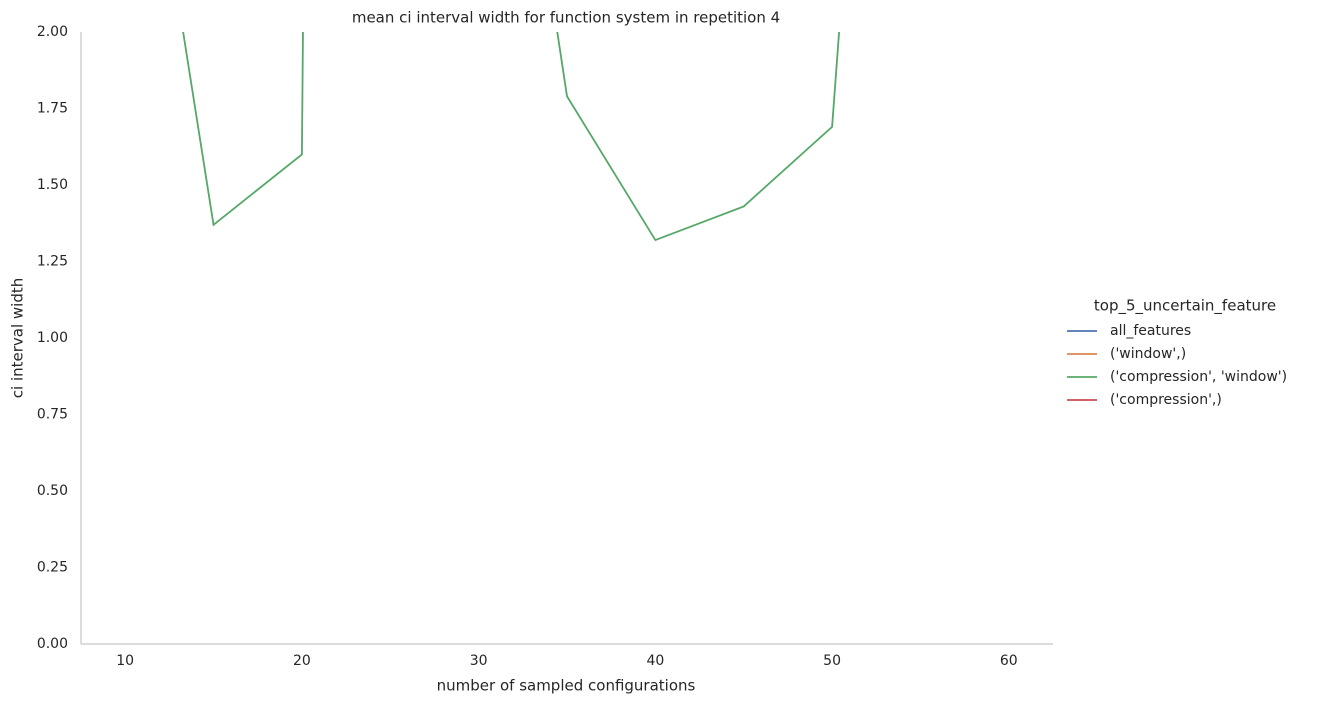 The image size is (1317, 706). I want to click on x-tick-label: 30, so click(479, 661).